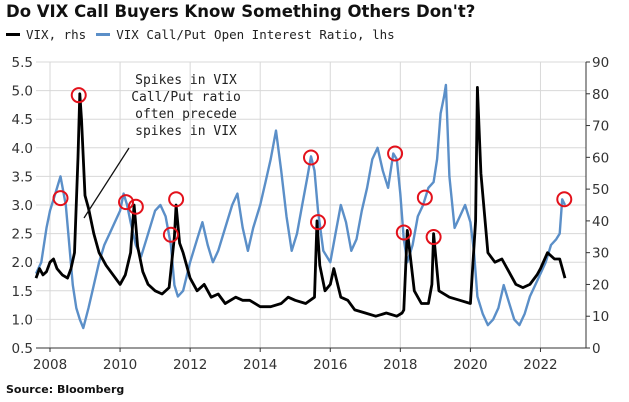 Image resolution: width=629 pixels, height=402 pixels. Describe the element at coordinates (260, 365) in the screenshot. I see `x-tick-label: 2014` at that location.